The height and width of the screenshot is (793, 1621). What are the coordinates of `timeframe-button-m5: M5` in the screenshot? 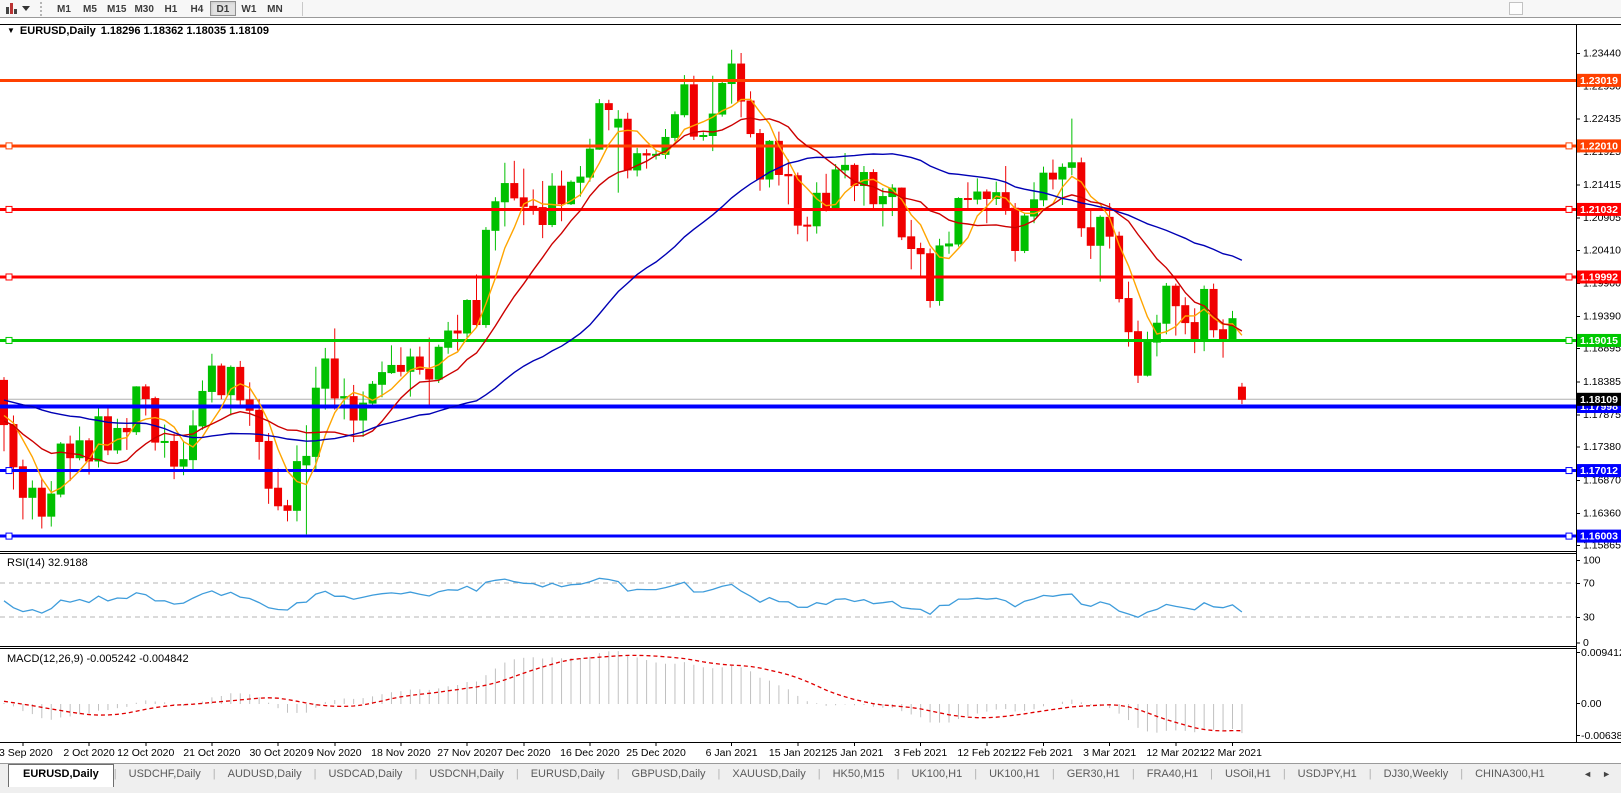 It's located at (90, 9).